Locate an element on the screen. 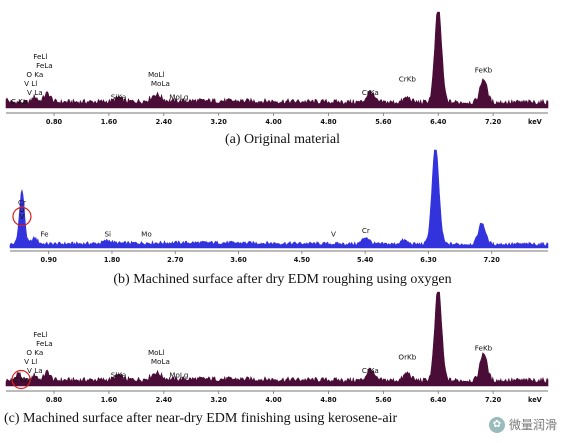  wechat-icon: ✿ is located at coordinates (496, 424).